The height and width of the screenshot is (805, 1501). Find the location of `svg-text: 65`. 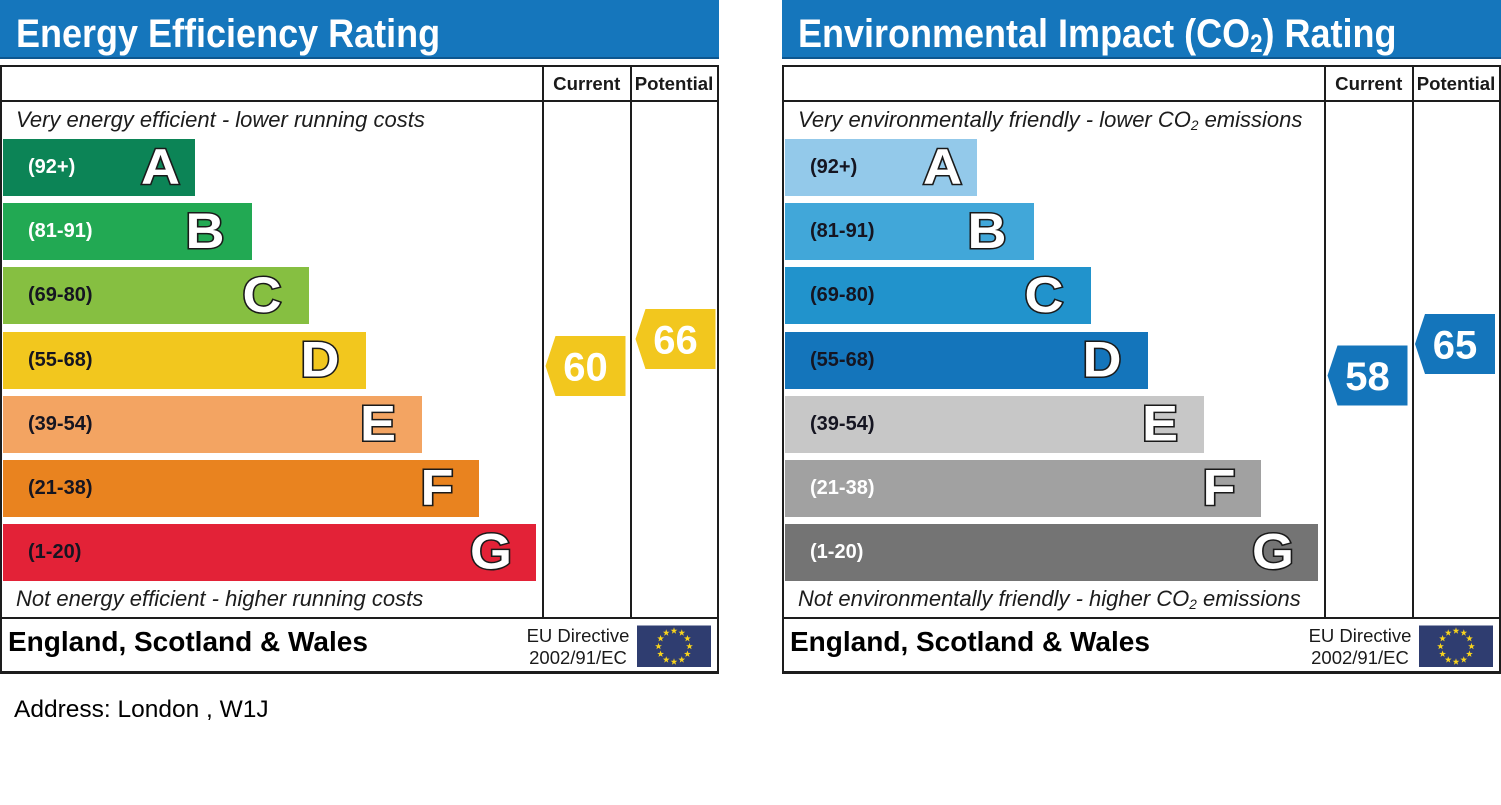

svg-text: 65 is located at coordinates (1455, 346).